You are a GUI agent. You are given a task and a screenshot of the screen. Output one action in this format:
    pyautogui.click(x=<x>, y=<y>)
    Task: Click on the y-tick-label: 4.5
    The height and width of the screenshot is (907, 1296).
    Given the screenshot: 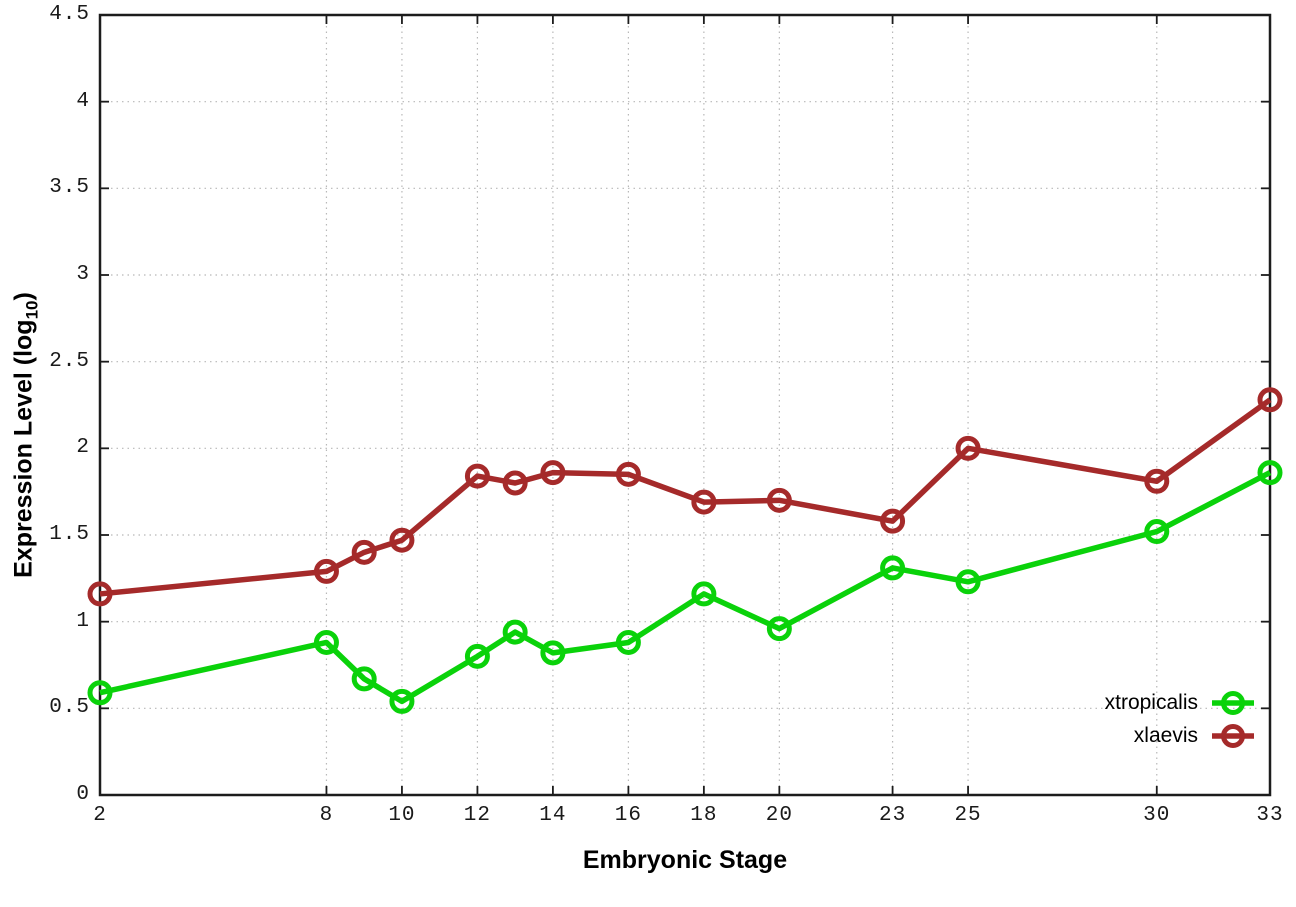 What is the action you would take?
    pyautogui.click(x=69, y=14)
    